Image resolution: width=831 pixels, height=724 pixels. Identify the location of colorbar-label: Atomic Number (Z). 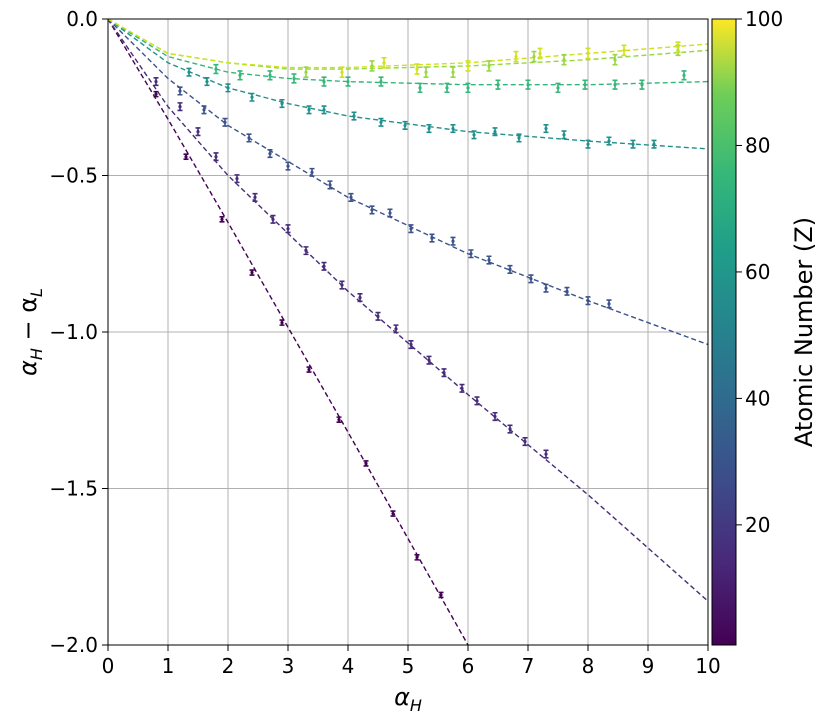
(804, 332).